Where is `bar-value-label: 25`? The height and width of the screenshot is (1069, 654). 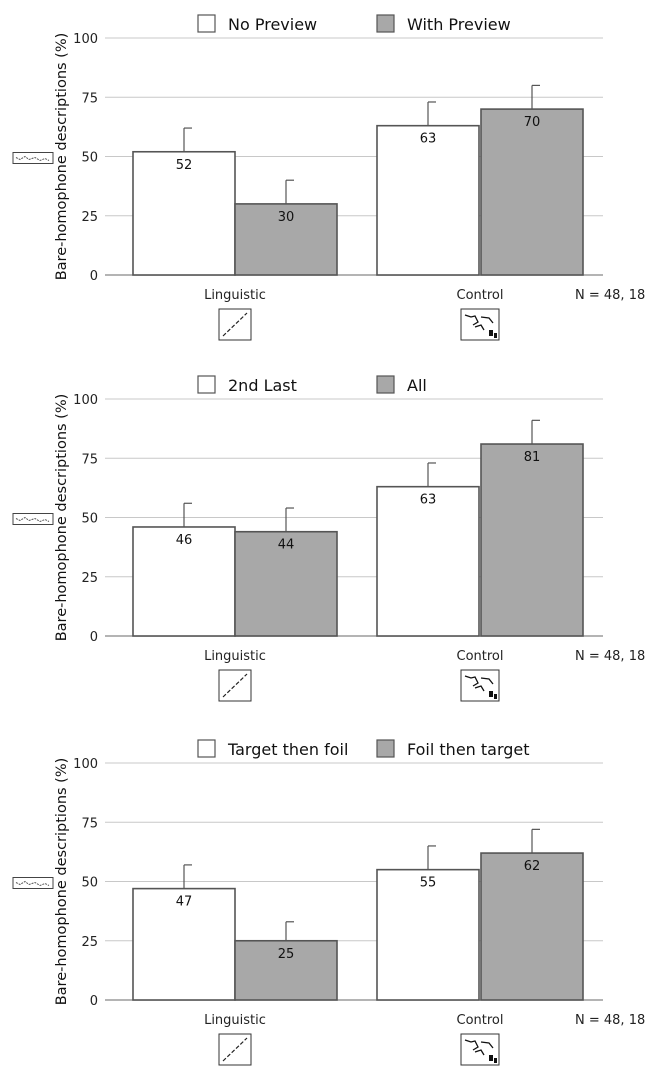
bar-value-label: 25 is located at coordinates (286, 954).